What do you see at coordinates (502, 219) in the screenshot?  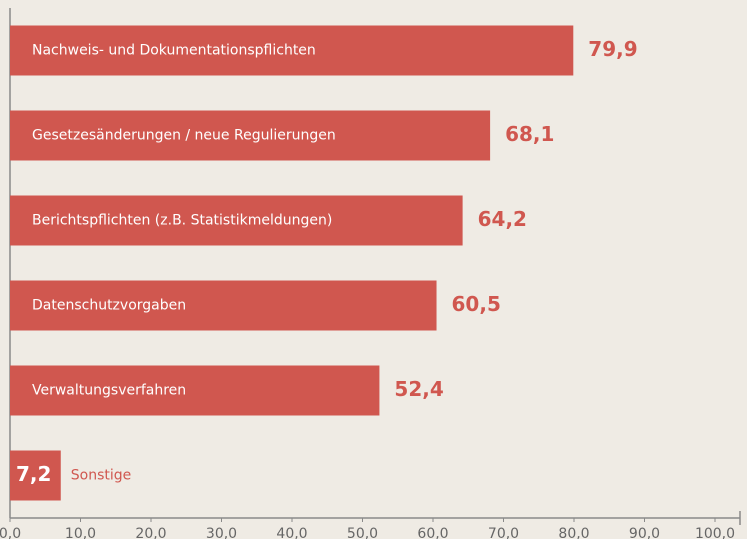 I see `value-label: 64,2` at bounding box center [502, 219].